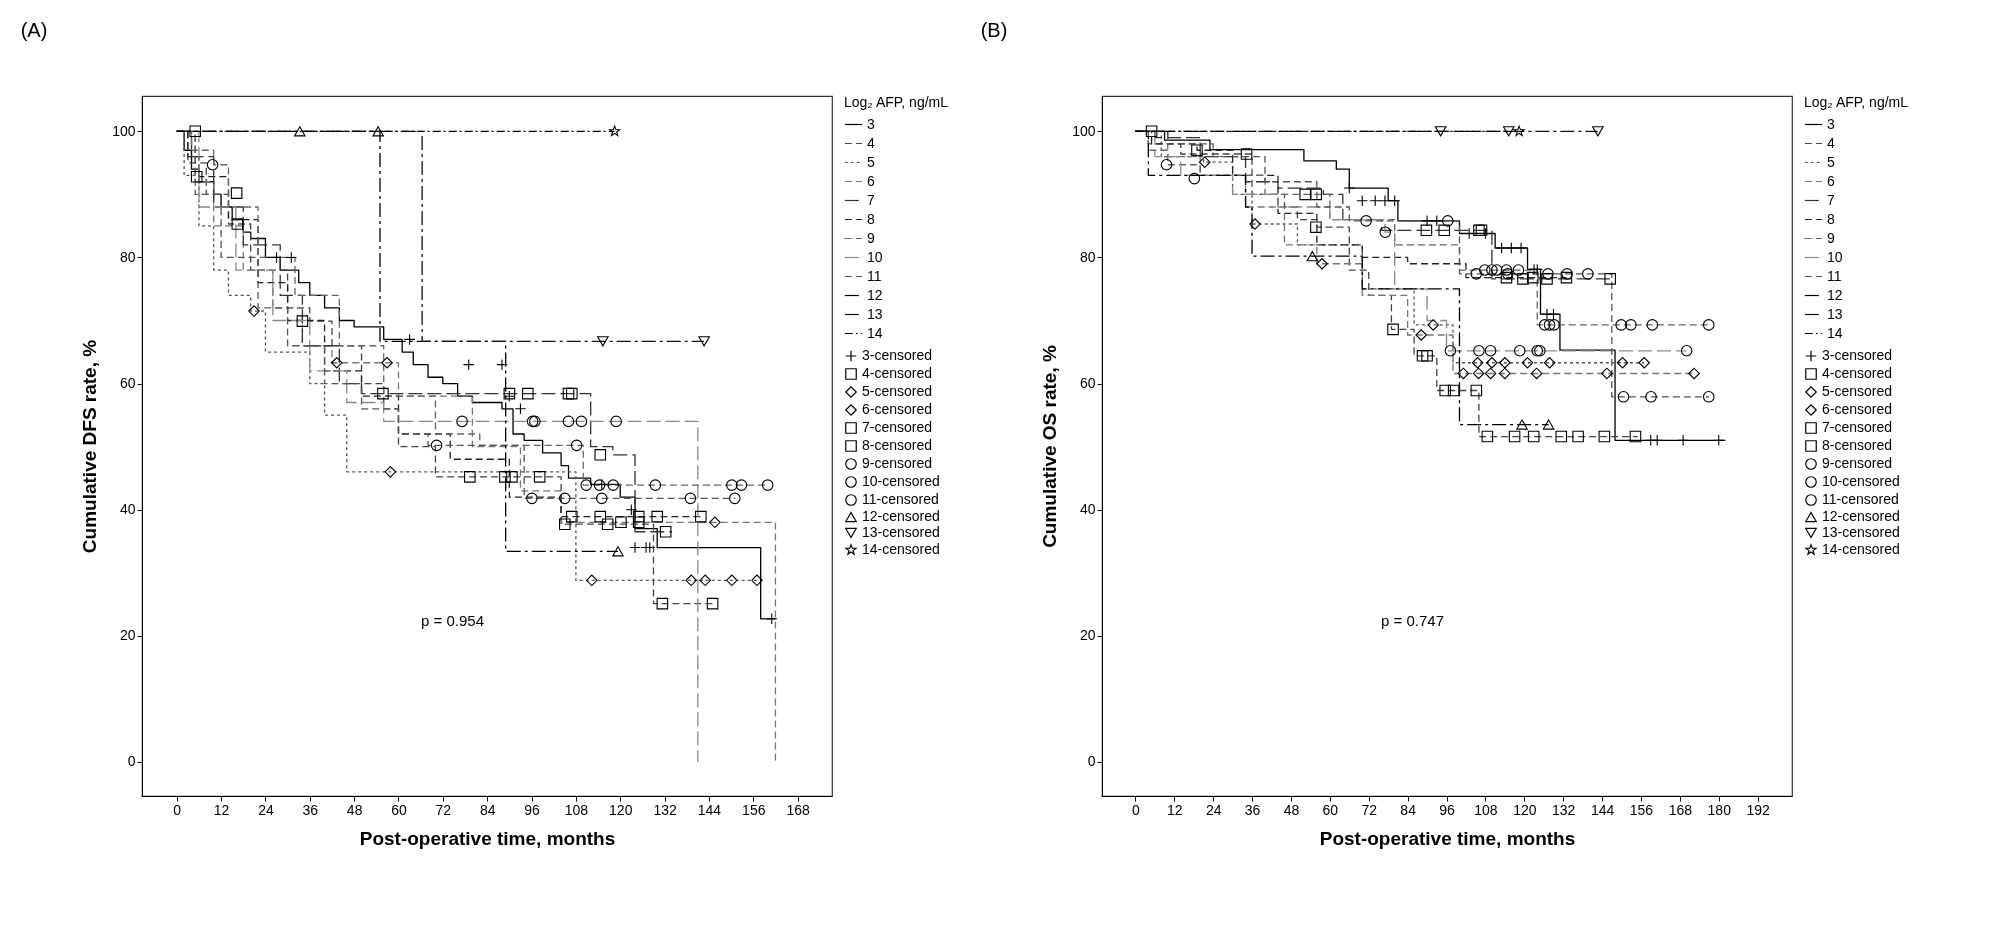 The image size is (1995, 940). I want to click on chart-title: (A), so click(34, 30).